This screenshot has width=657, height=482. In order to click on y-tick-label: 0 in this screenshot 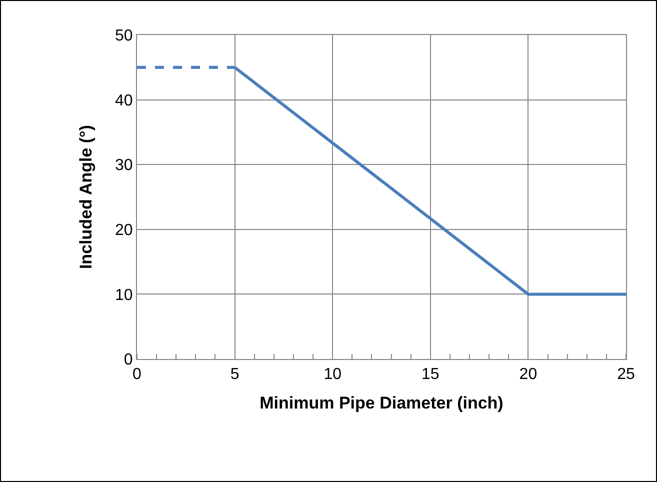, I will do `click(128, 360)`.